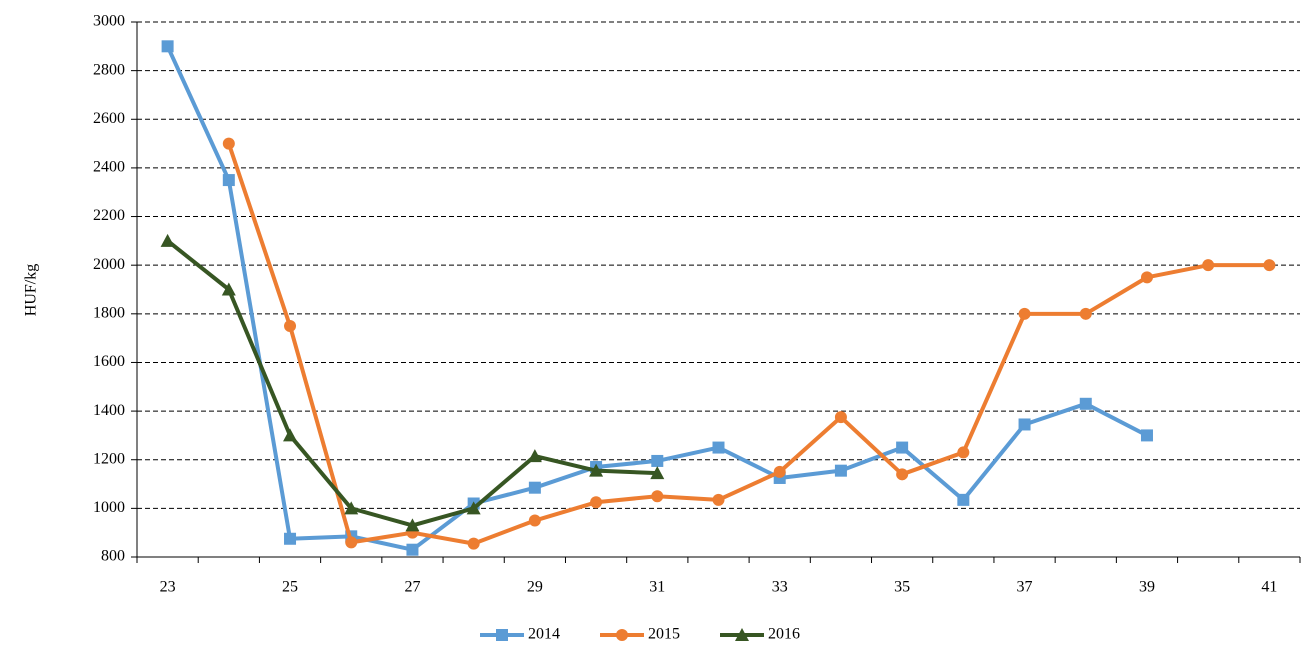  I want to click on y-tick-label: 2000, so click(109, 264).